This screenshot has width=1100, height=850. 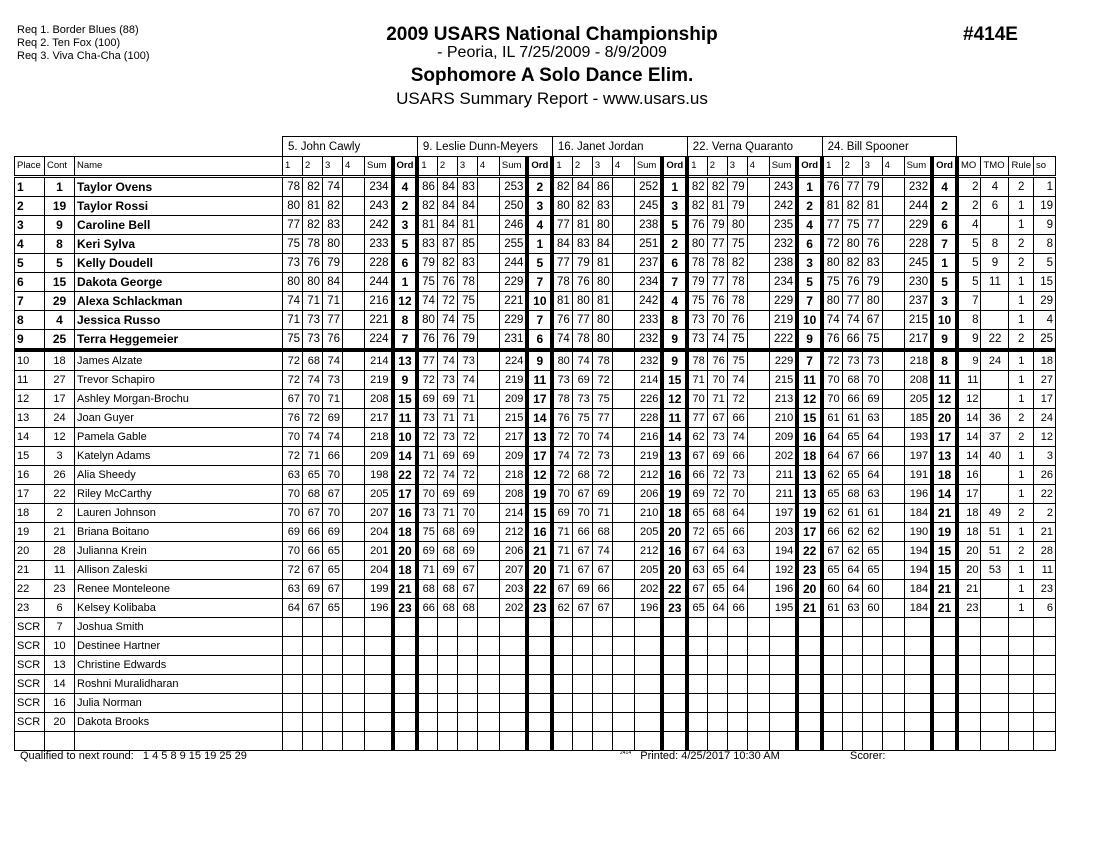 What do you see at coordinates (467, 399) in the screenshot?
I see `score-cell: 71` at bounding box center [467, 399].